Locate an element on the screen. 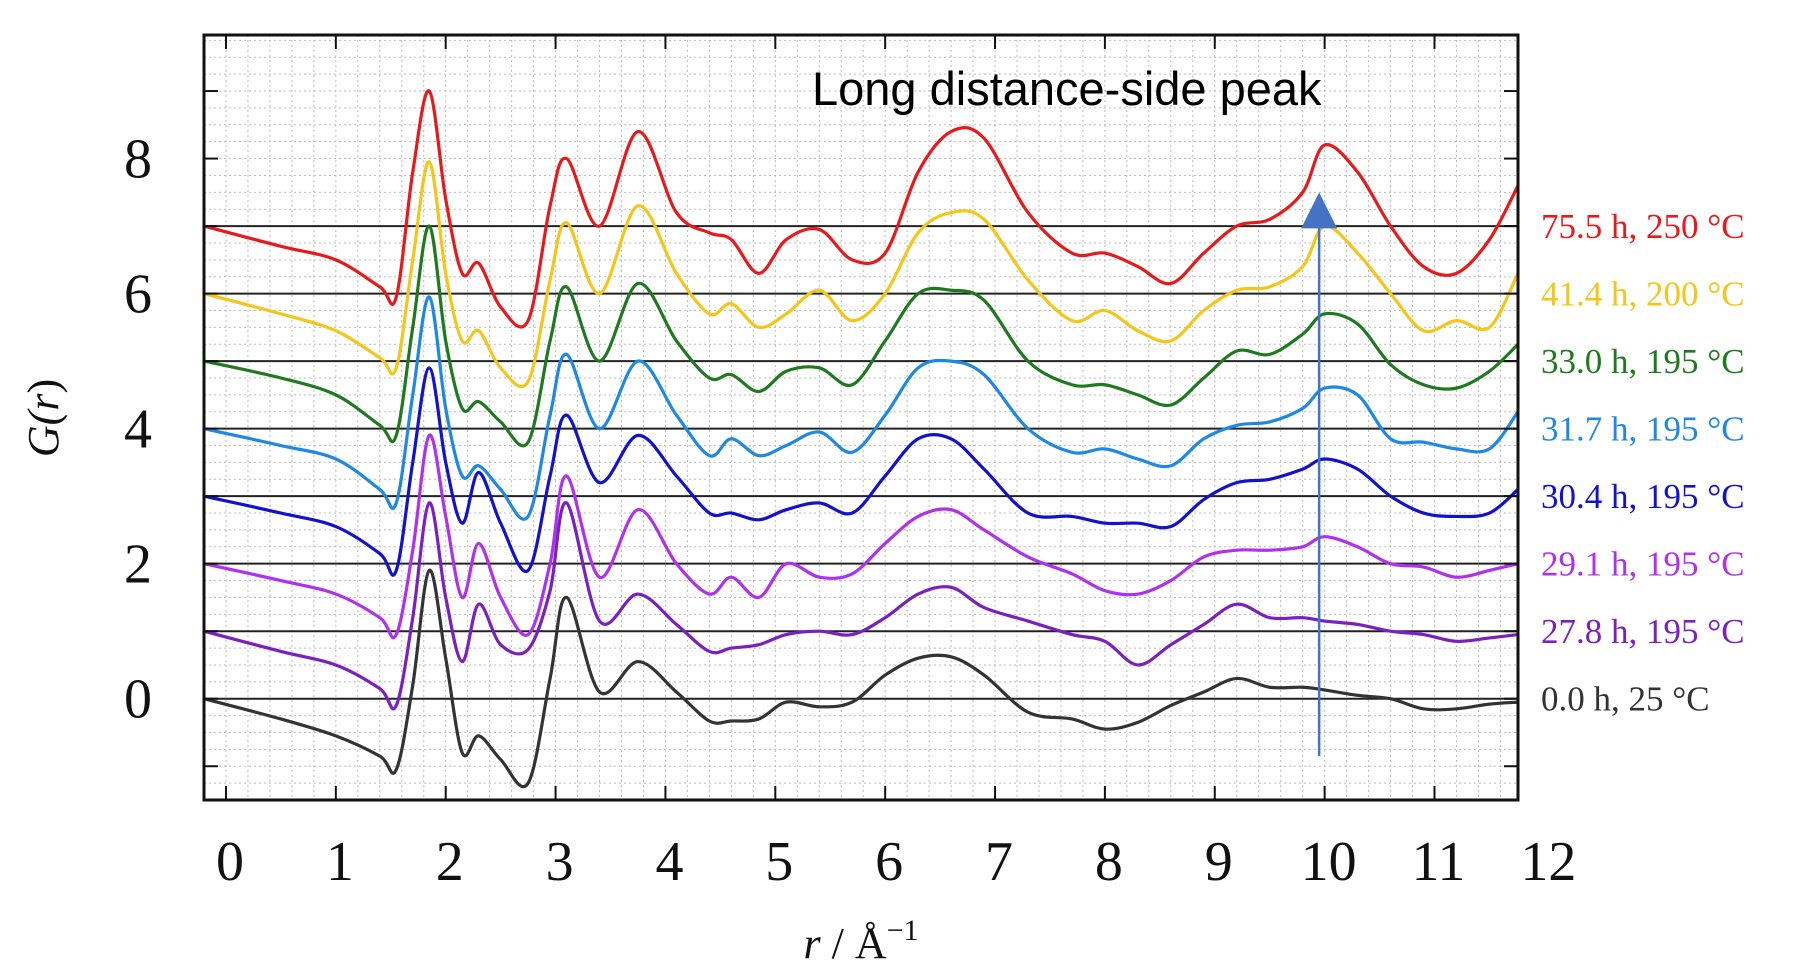  x-tick-labels: 0 1 2 3 4 5 6 7 8 9 10 11 12 is located at coordinates (896, 862).